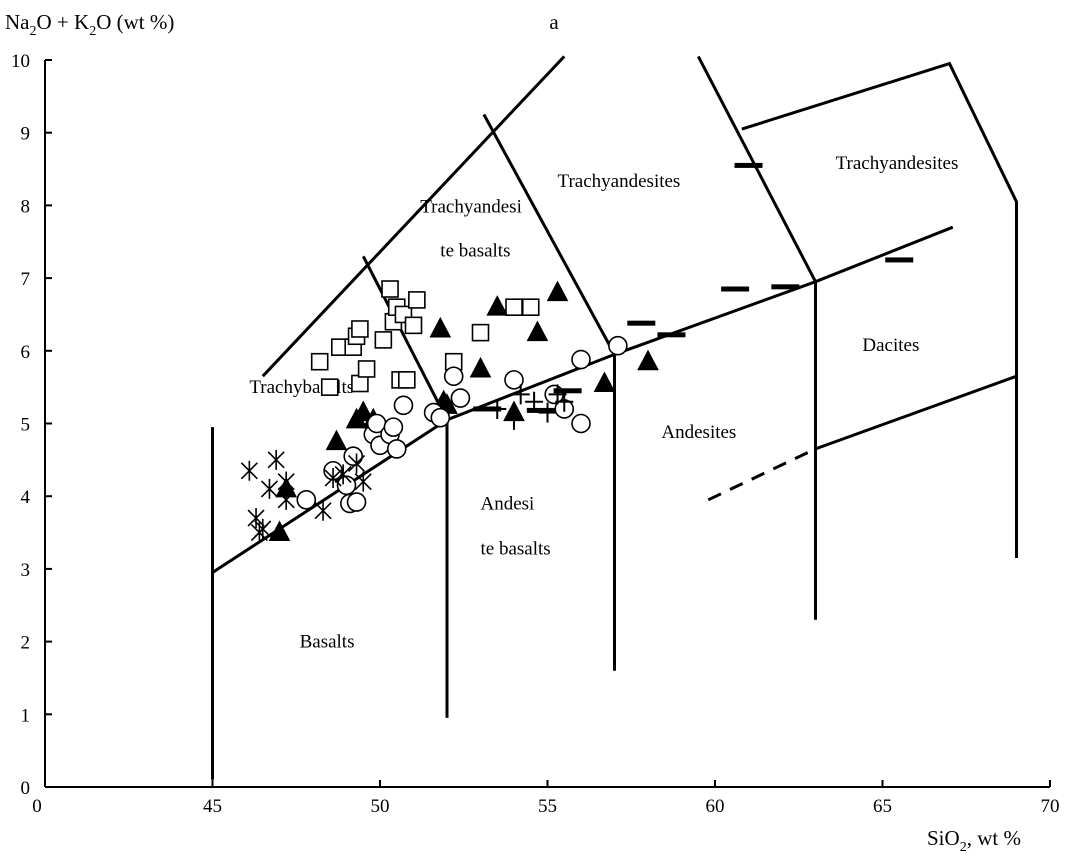 The height and width of the screenshot is (864, 1068). I want to click on x-tick-label: 50, so click(380, 806).